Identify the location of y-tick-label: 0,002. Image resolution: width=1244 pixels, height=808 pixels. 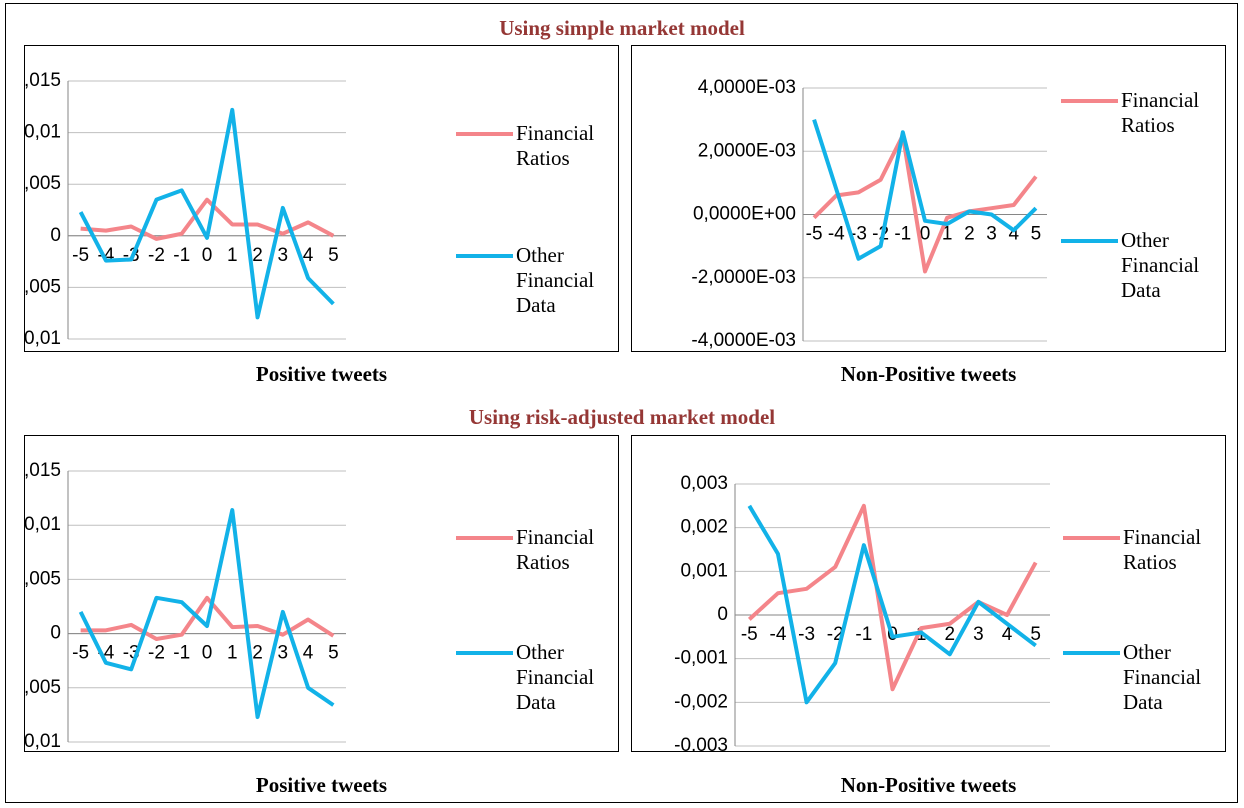
(704, 527).